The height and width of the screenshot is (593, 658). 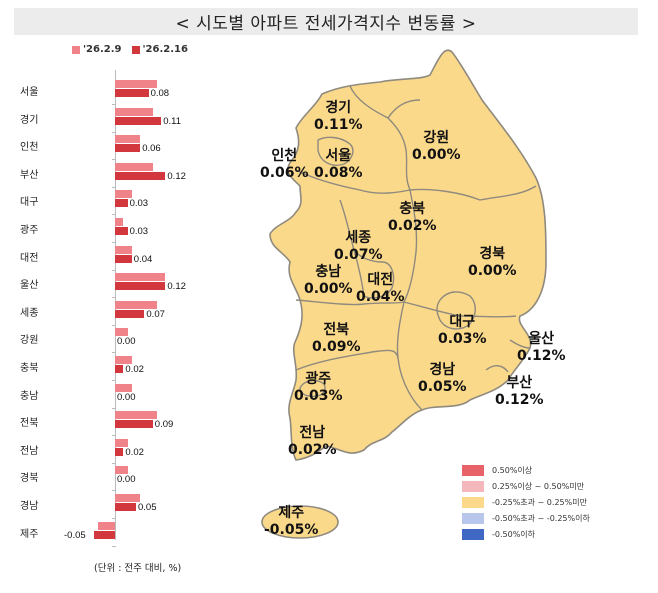 What do you see at coordinates (284, 173) in the screenshot?
I see `region-value: 0.06%` at bounding box center [284, 173].